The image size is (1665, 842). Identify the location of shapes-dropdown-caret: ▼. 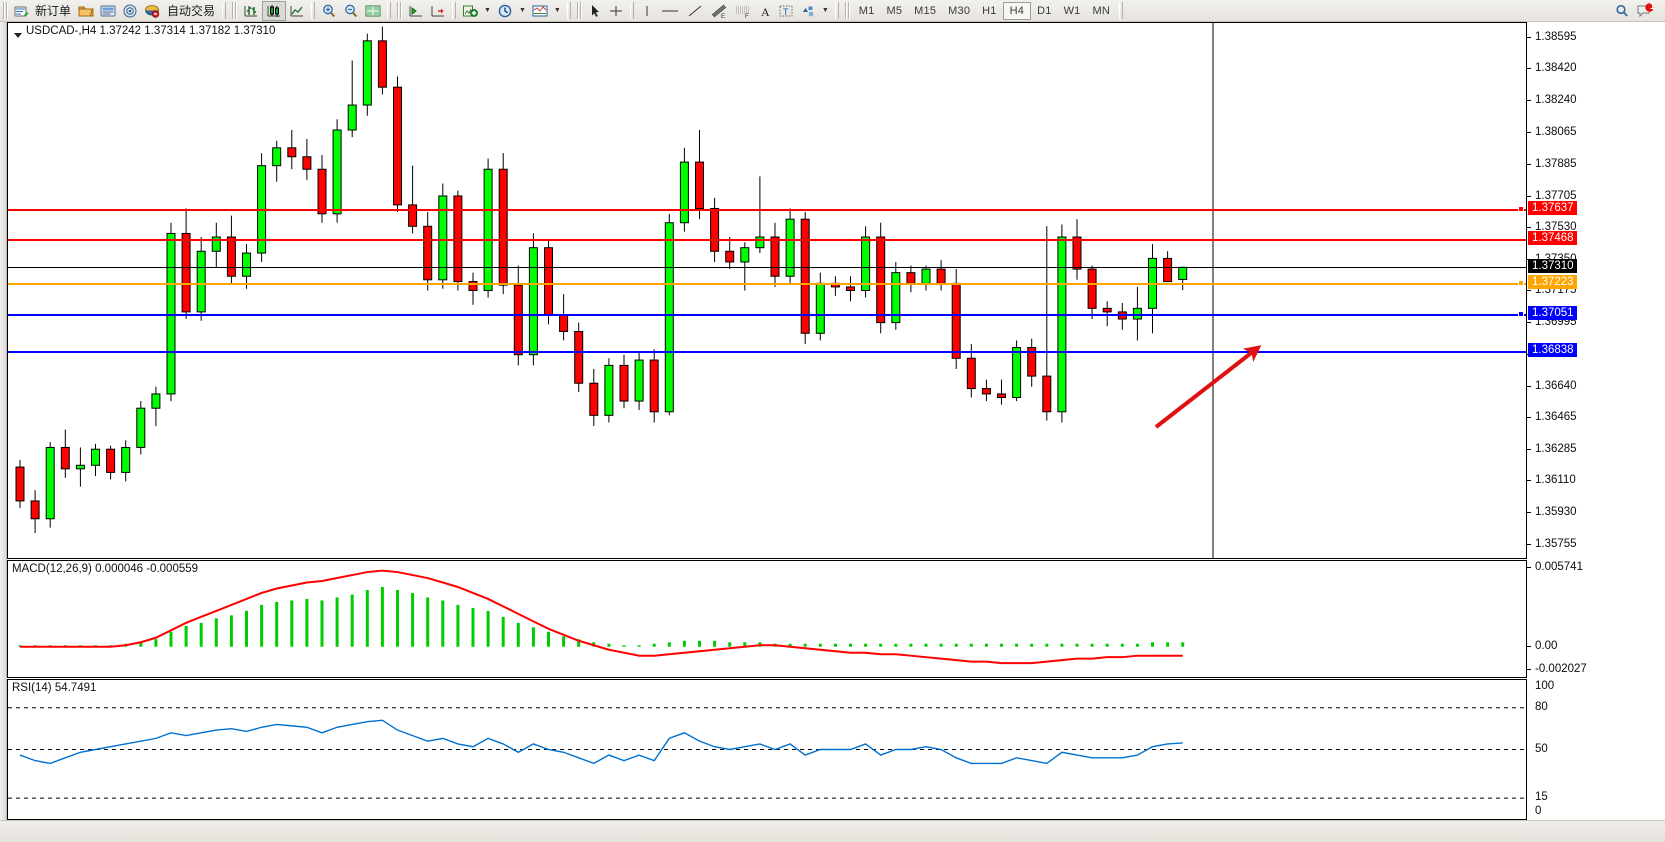
(825, 10).